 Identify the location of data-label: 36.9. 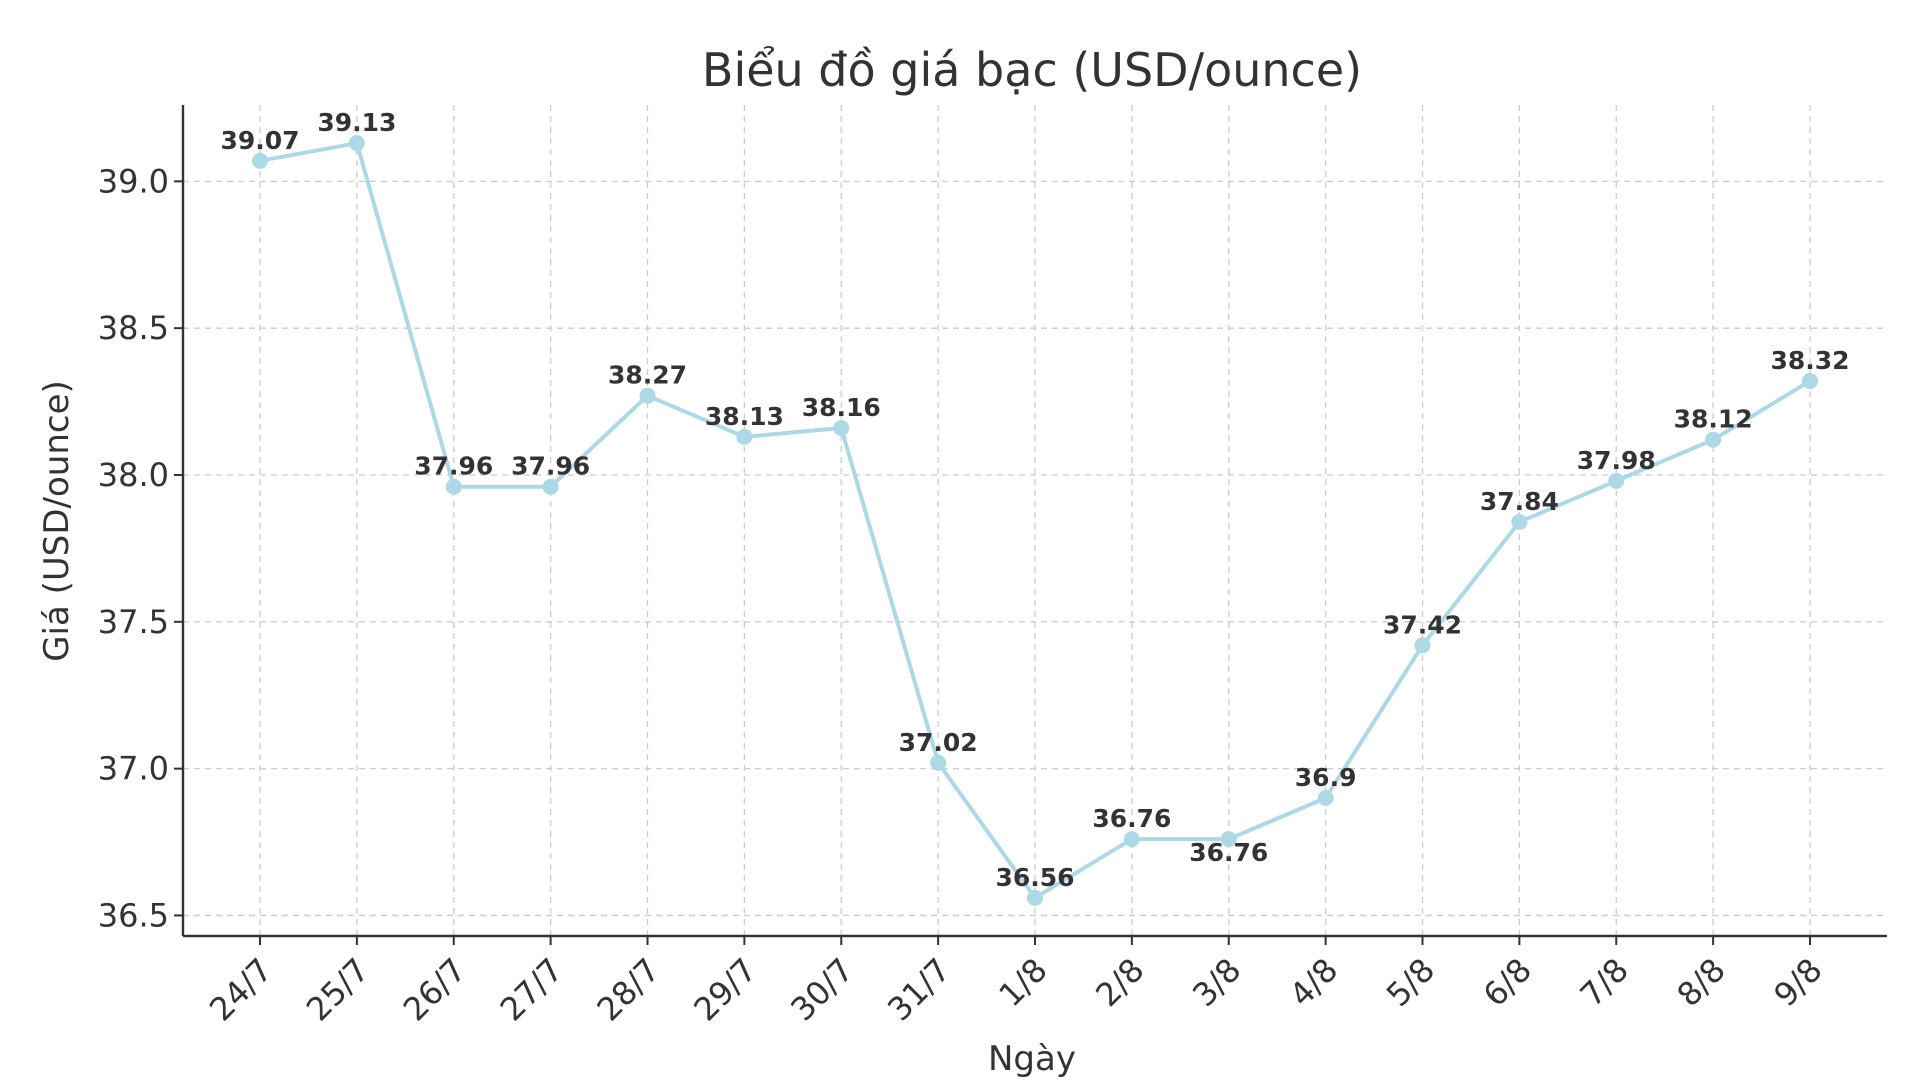
(1326, 777).